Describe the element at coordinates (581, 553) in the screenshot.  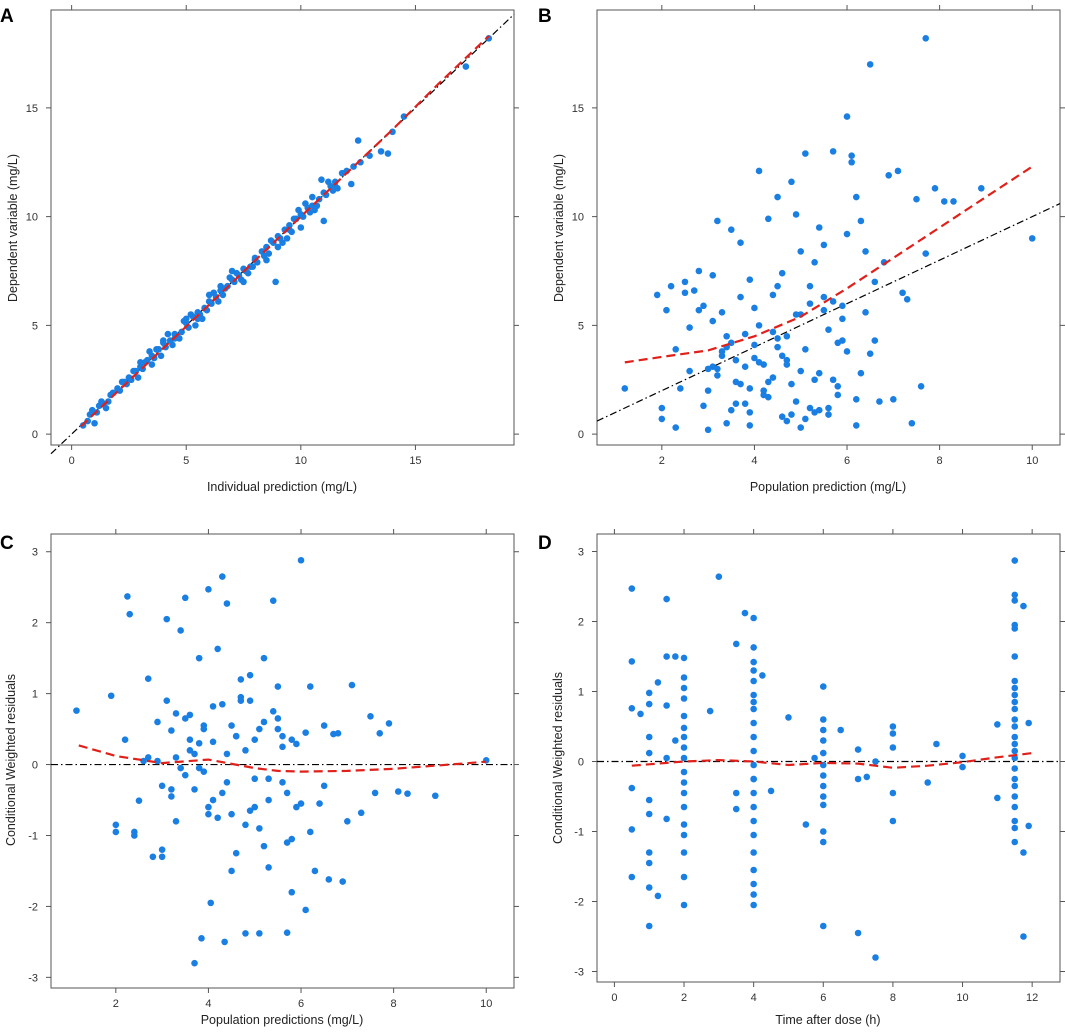
I see `y-tick-label: 3` at that location.